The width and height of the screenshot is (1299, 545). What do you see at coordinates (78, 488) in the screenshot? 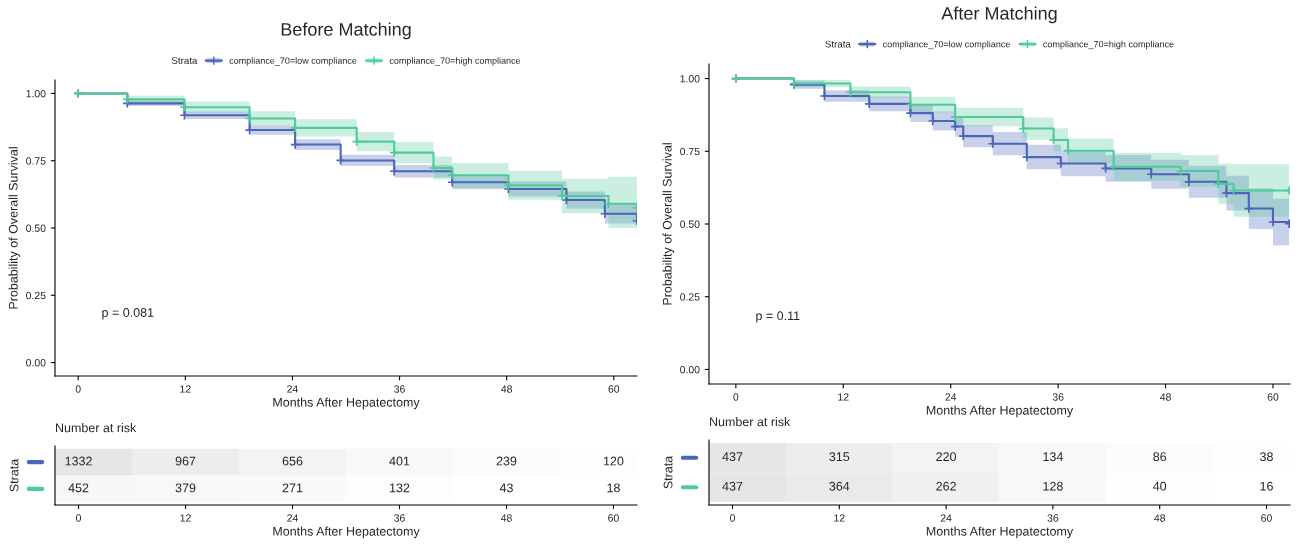
I see `data-label: 452` at bounding box center [78, 488].